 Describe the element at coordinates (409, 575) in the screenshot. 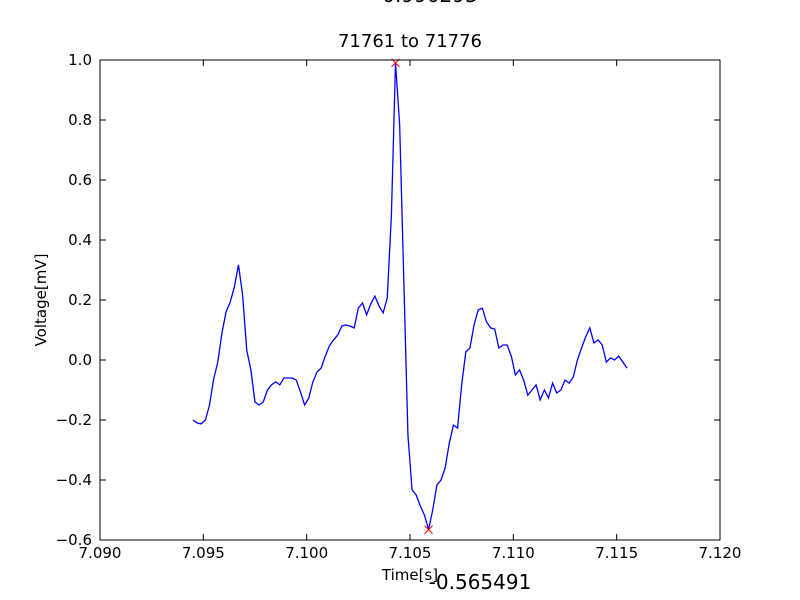

I see `x-axis-label: Time[s]` at that location.